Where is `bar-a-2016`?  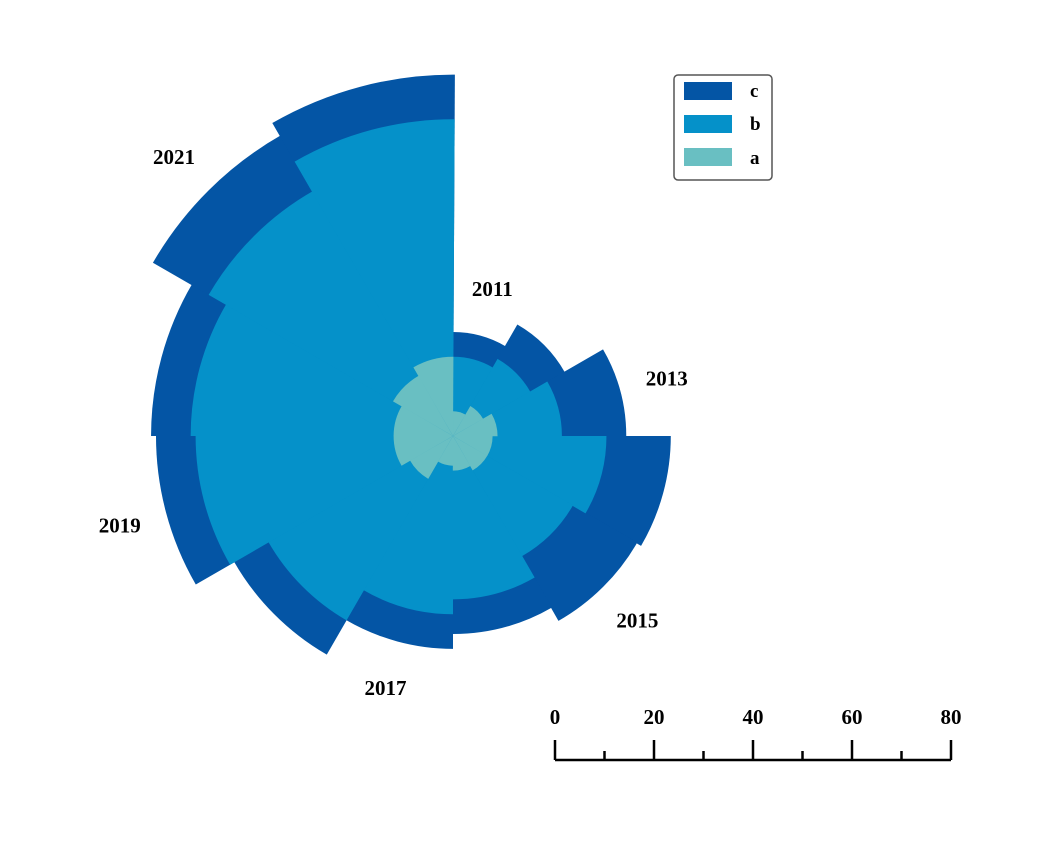 bar-a-2016 is located at coordinates (461, 453).